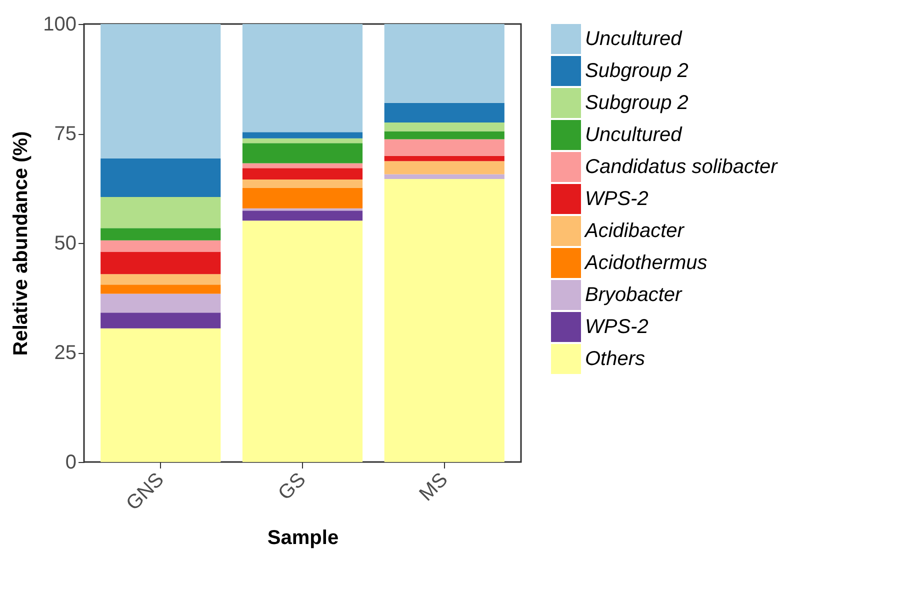  I want to click on y-tick-label: 50, so click(65, 243).